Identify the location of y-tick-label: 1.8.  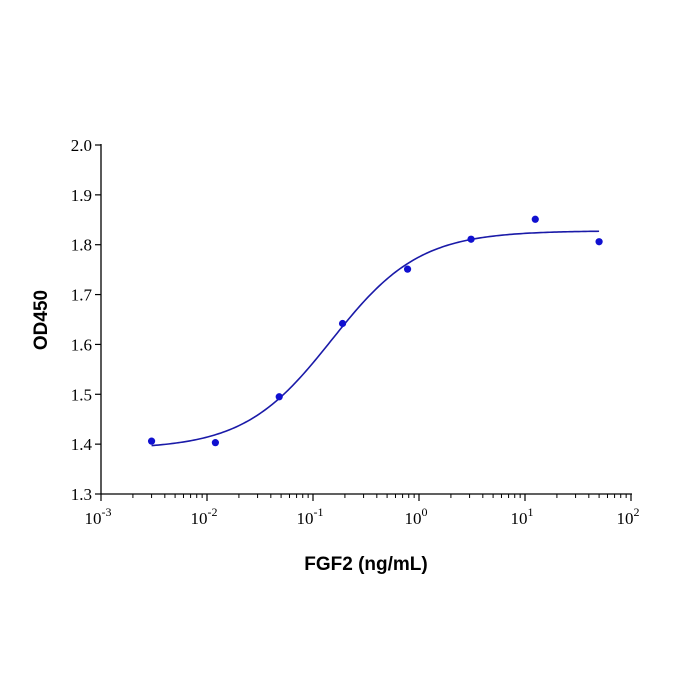
(81, 245).